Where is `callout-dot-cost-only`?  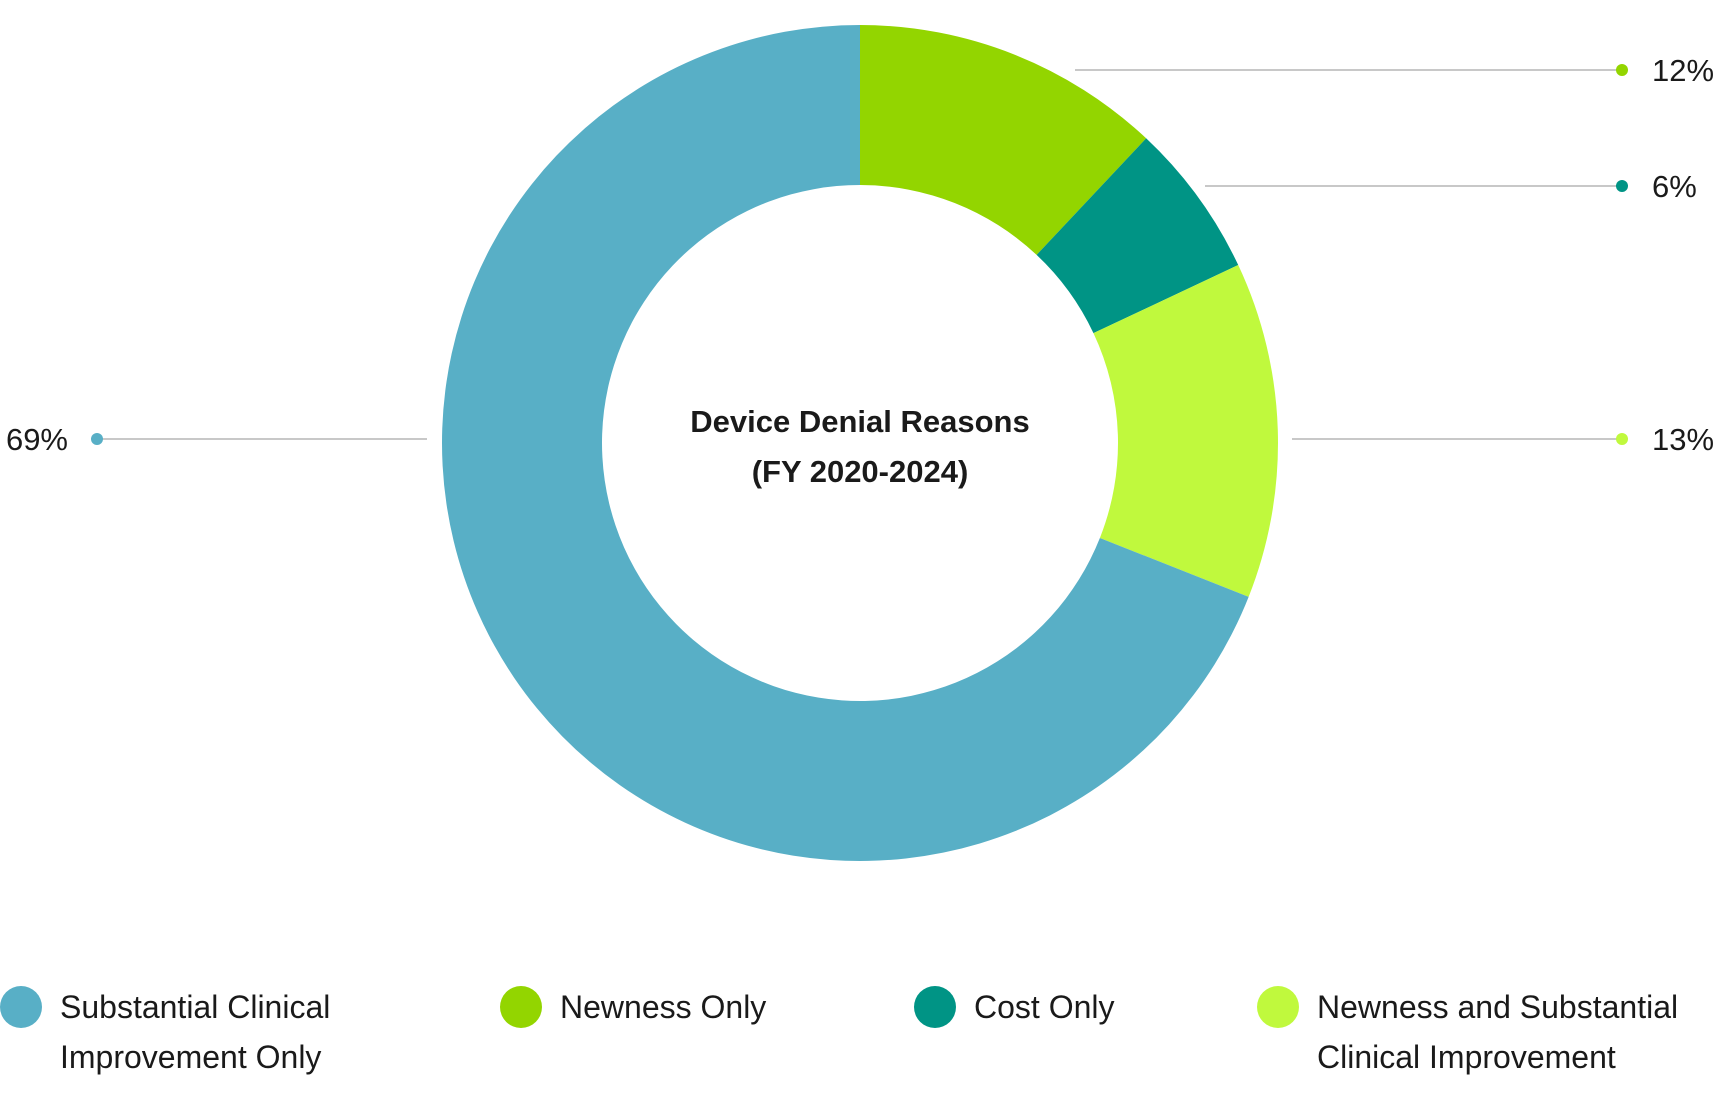 callout-dot-cost-only is located at coordinates (1622, 186).